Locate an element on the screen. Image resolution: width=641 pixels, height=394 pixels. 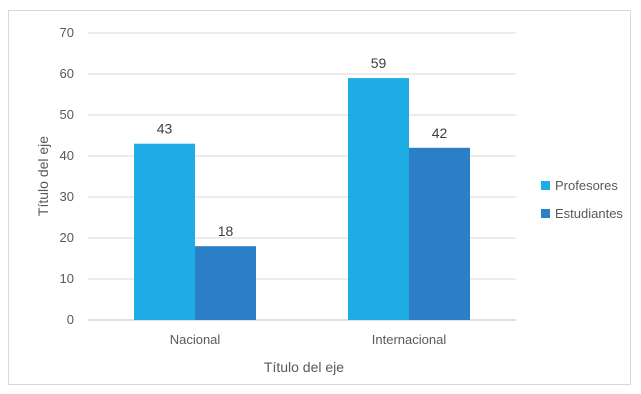
y-axis-title: Título del eje is located at coordinates (43, 176).